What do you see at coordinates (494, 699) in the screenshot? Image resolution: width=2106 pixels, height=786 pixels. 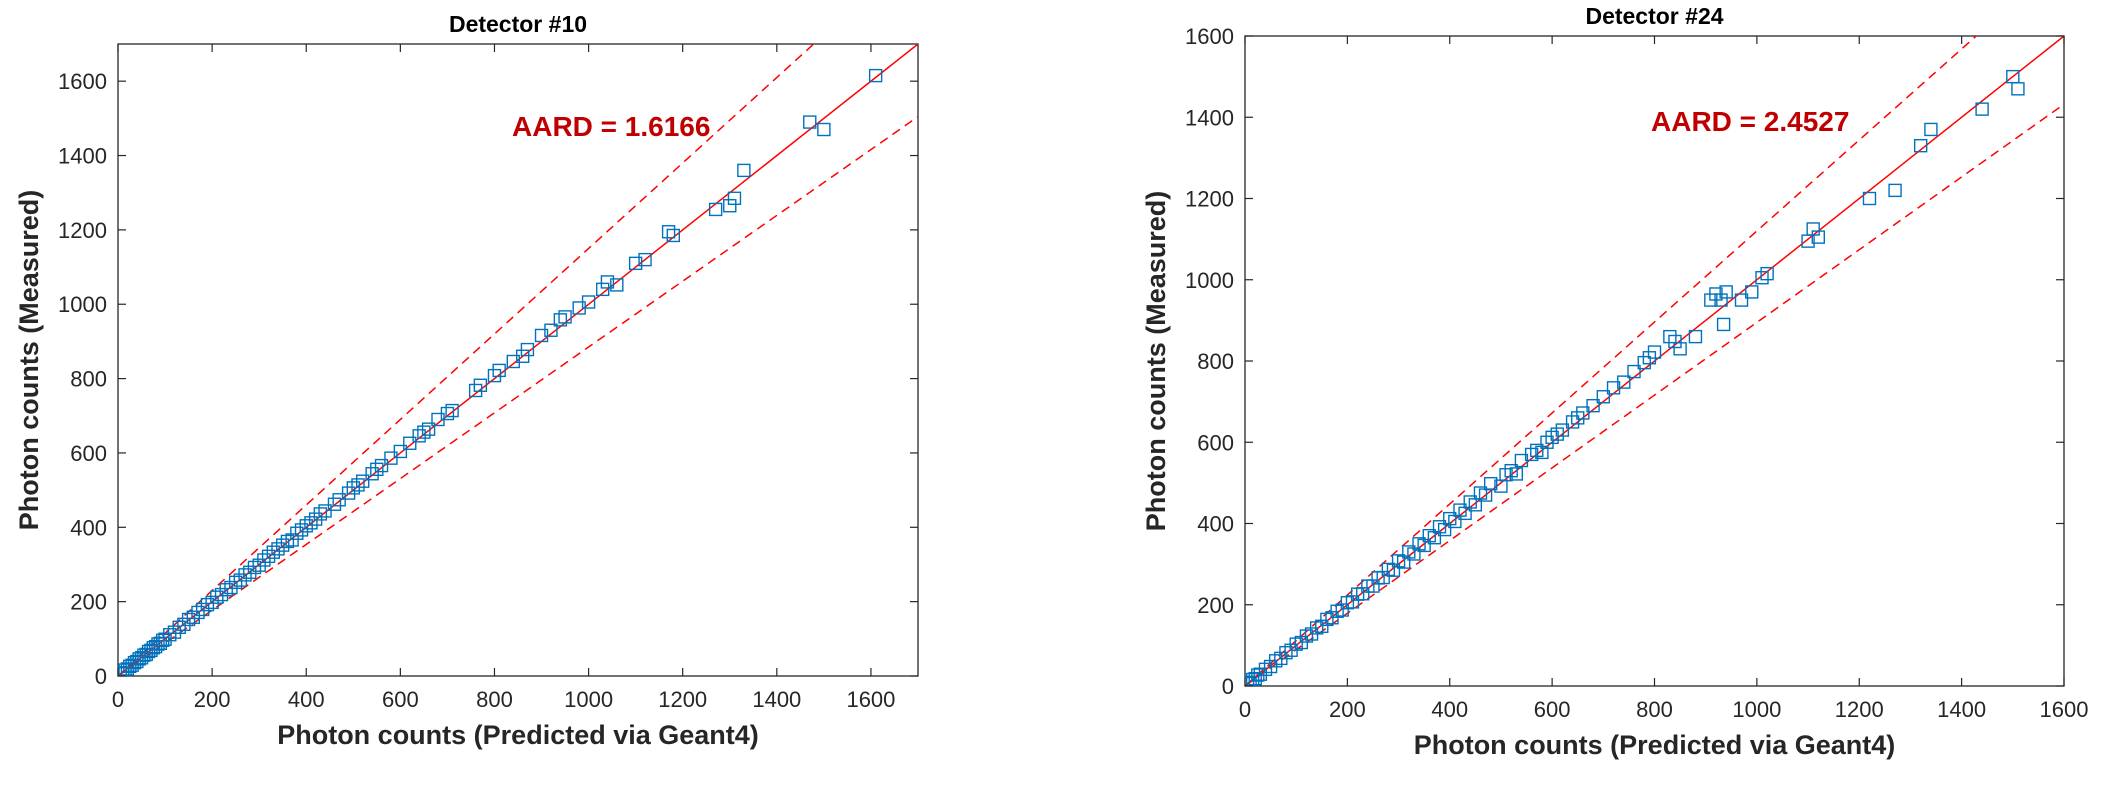 I see `x-tick-label: 800` at bounding box center [494, 699].